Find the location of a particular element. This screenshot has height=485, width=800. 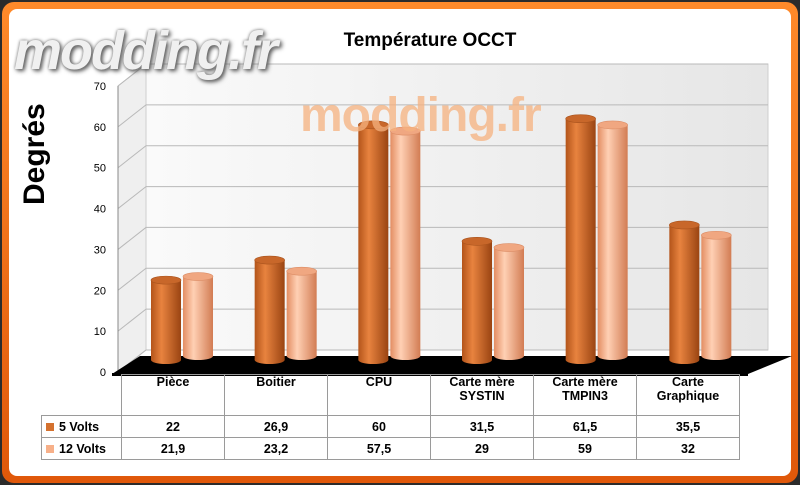

legend-12-volts: 12 Volts is located at coordinates (81, 448).